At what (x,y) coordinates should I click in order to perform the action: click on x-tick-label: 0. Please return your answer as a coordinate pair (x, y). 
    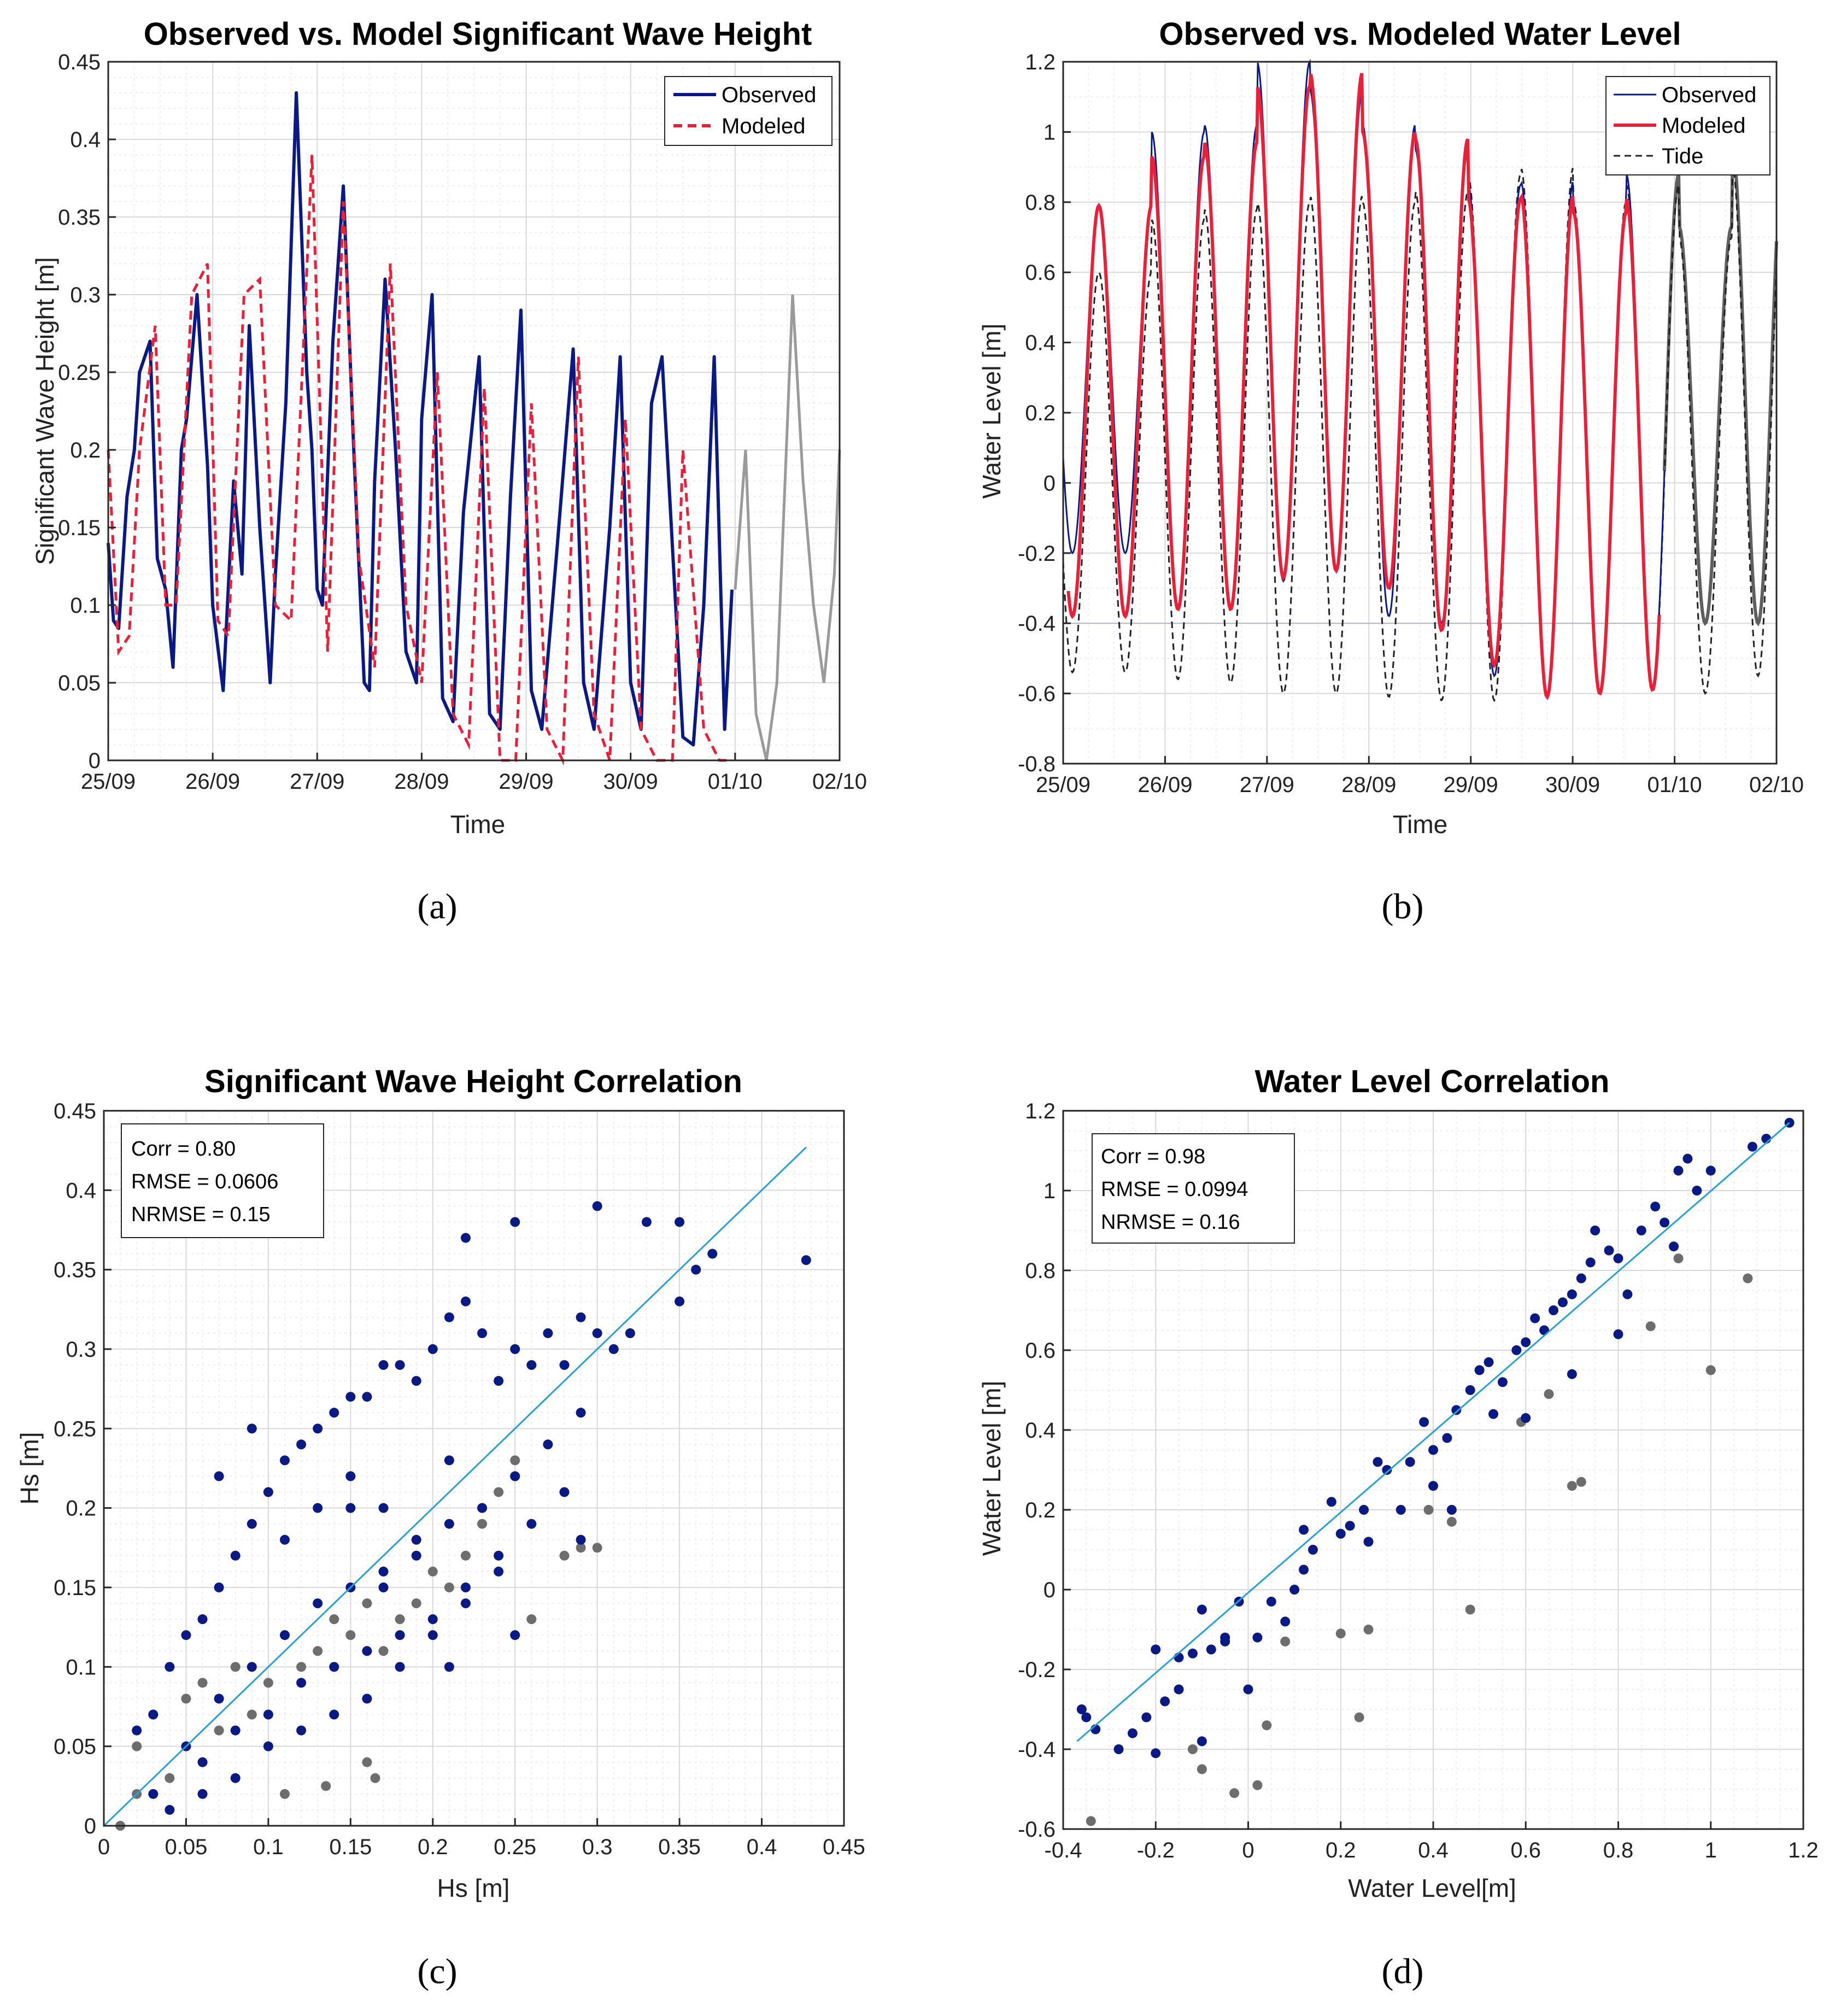
    Looking at the image, I should click on (104, 1847).